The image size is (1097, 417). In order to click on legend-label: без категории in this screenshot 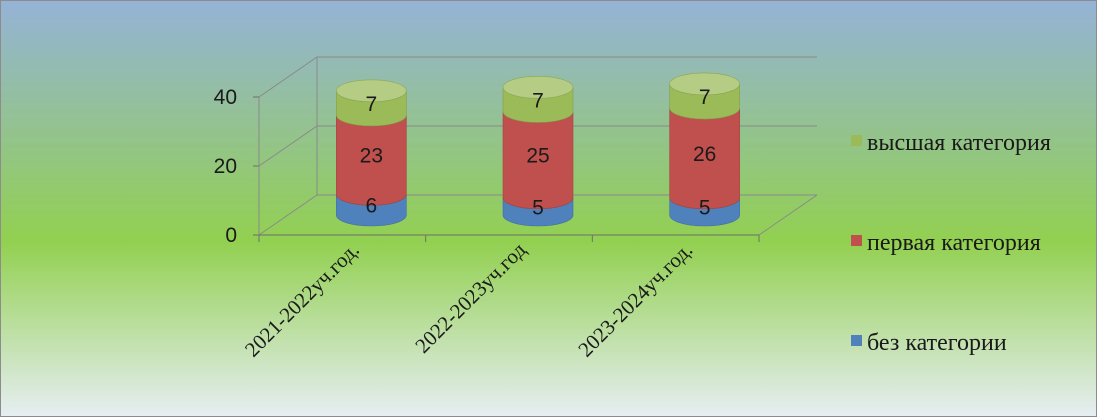, I will do `click(937, 343)`.